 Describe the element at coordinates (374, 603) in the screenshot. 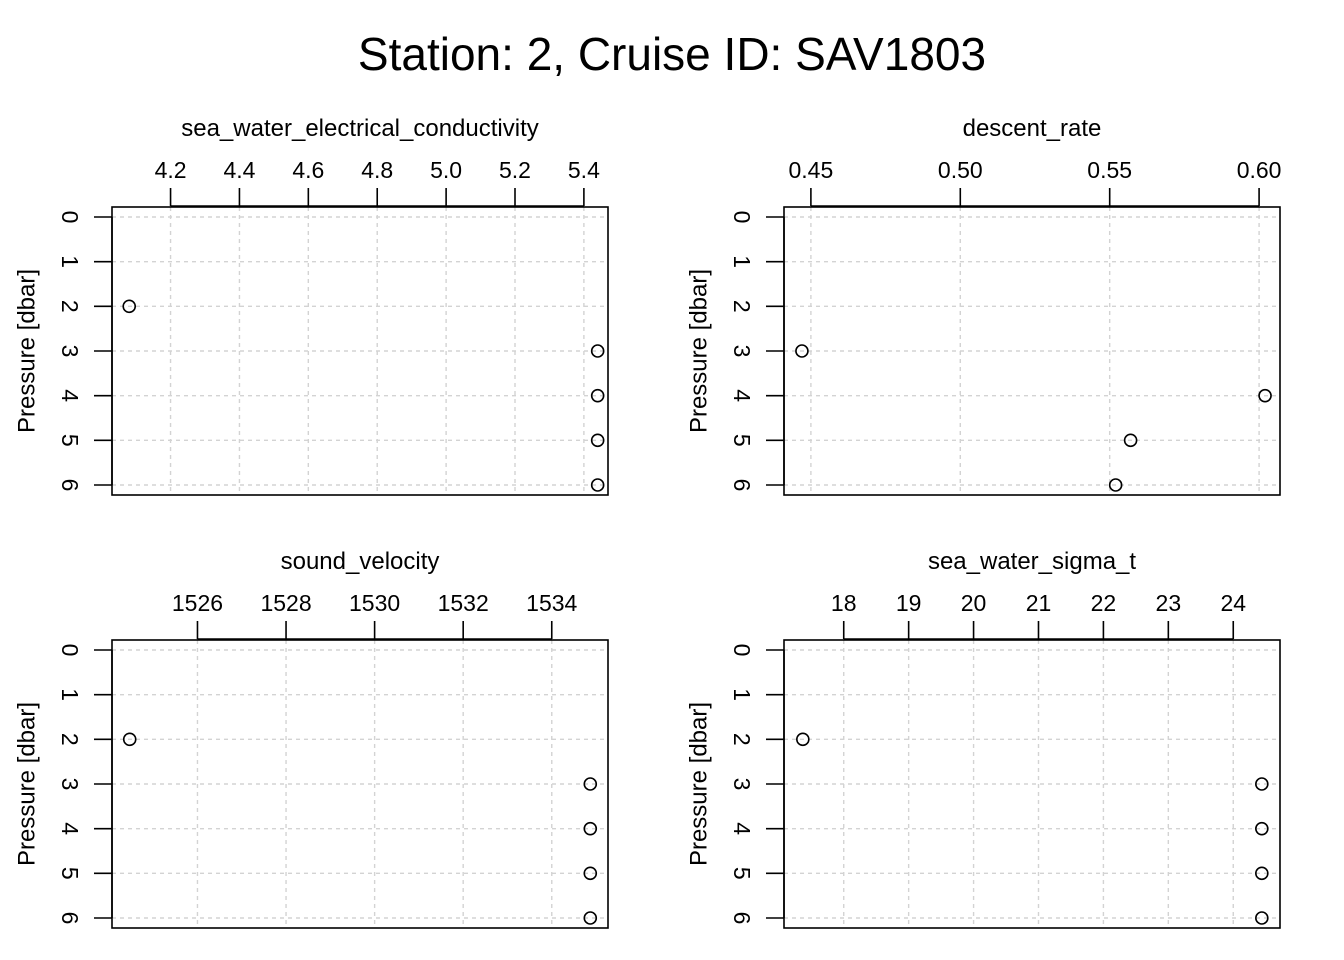

I see `x-tick-label: 1530` at that location.